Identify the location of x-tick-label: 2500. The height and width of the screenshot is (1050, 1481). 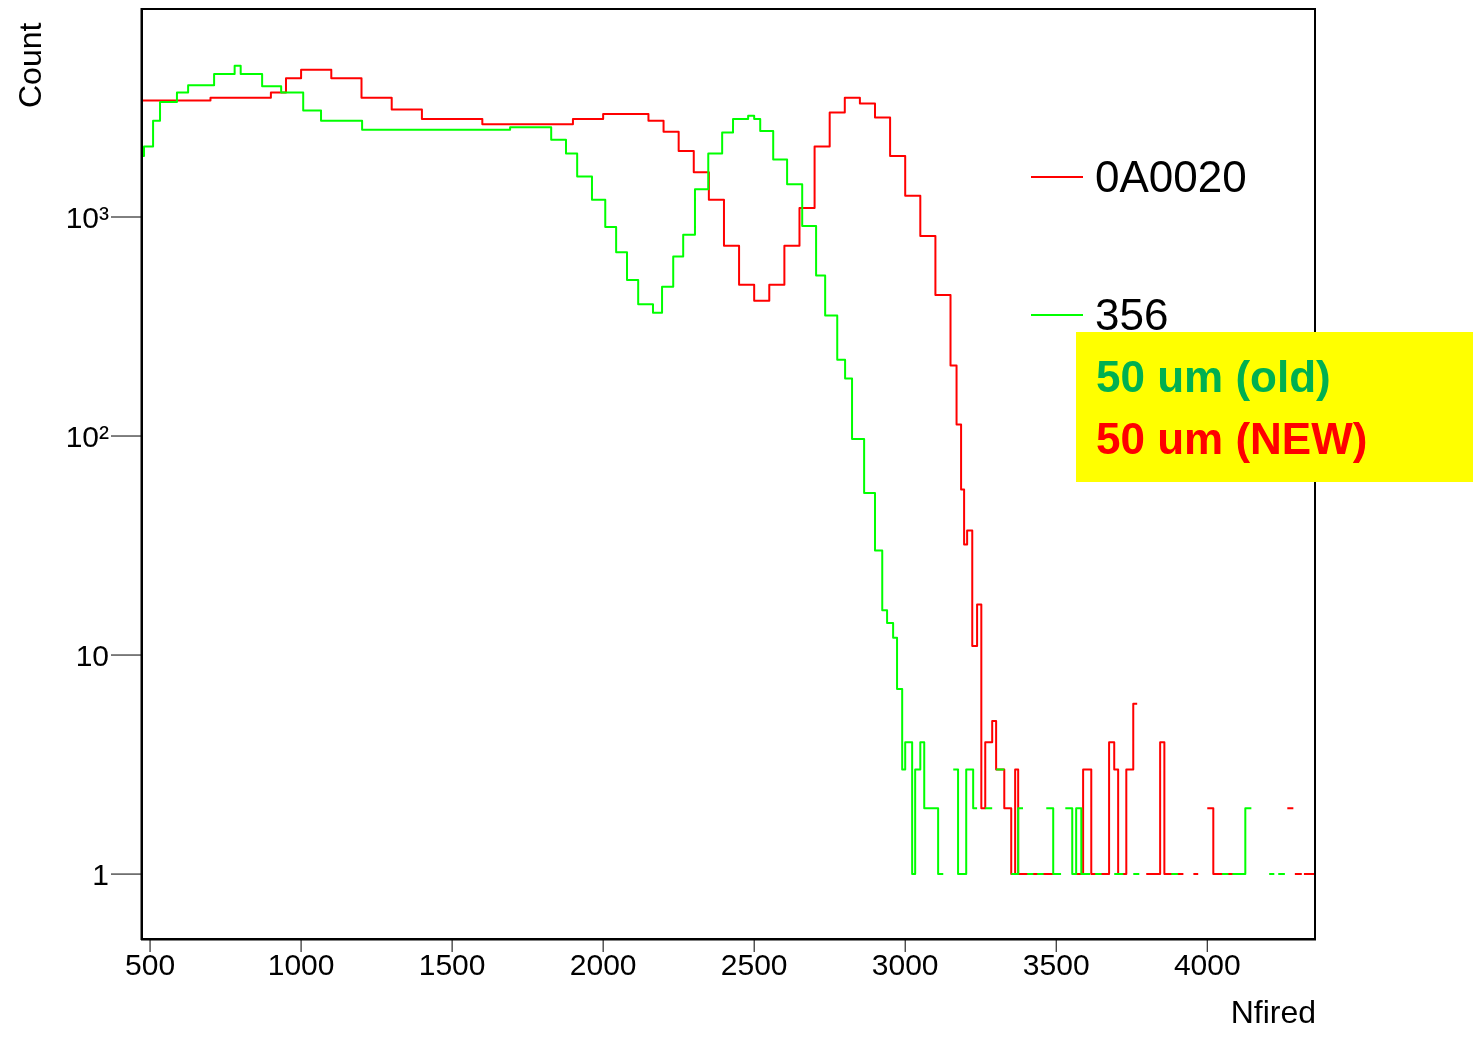
(754, 965).